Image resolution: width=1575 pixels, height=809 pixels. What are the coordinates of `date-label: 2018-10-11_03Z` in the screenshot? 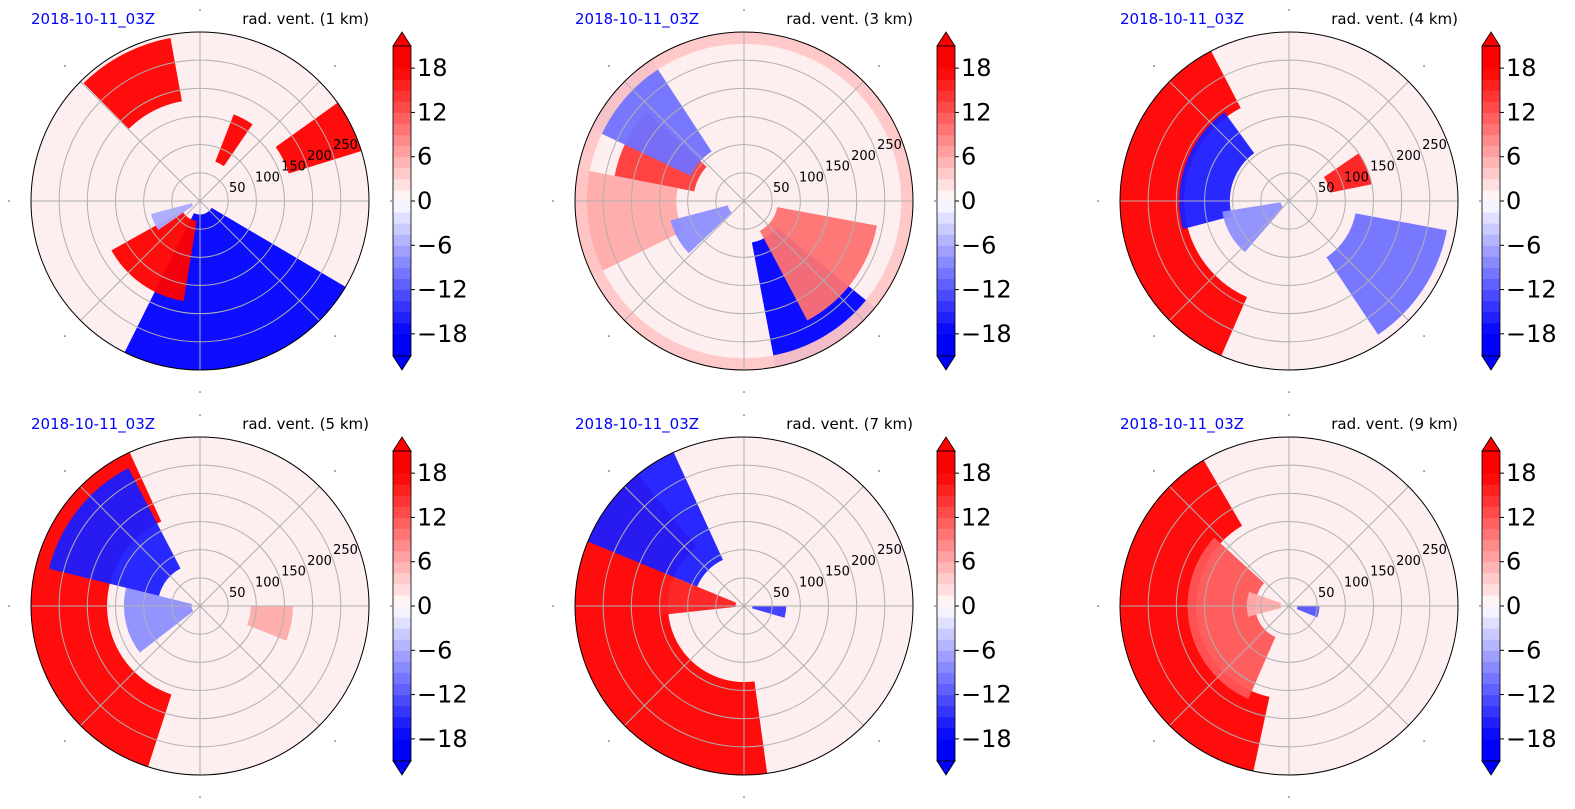 It's located at (1182, 424).